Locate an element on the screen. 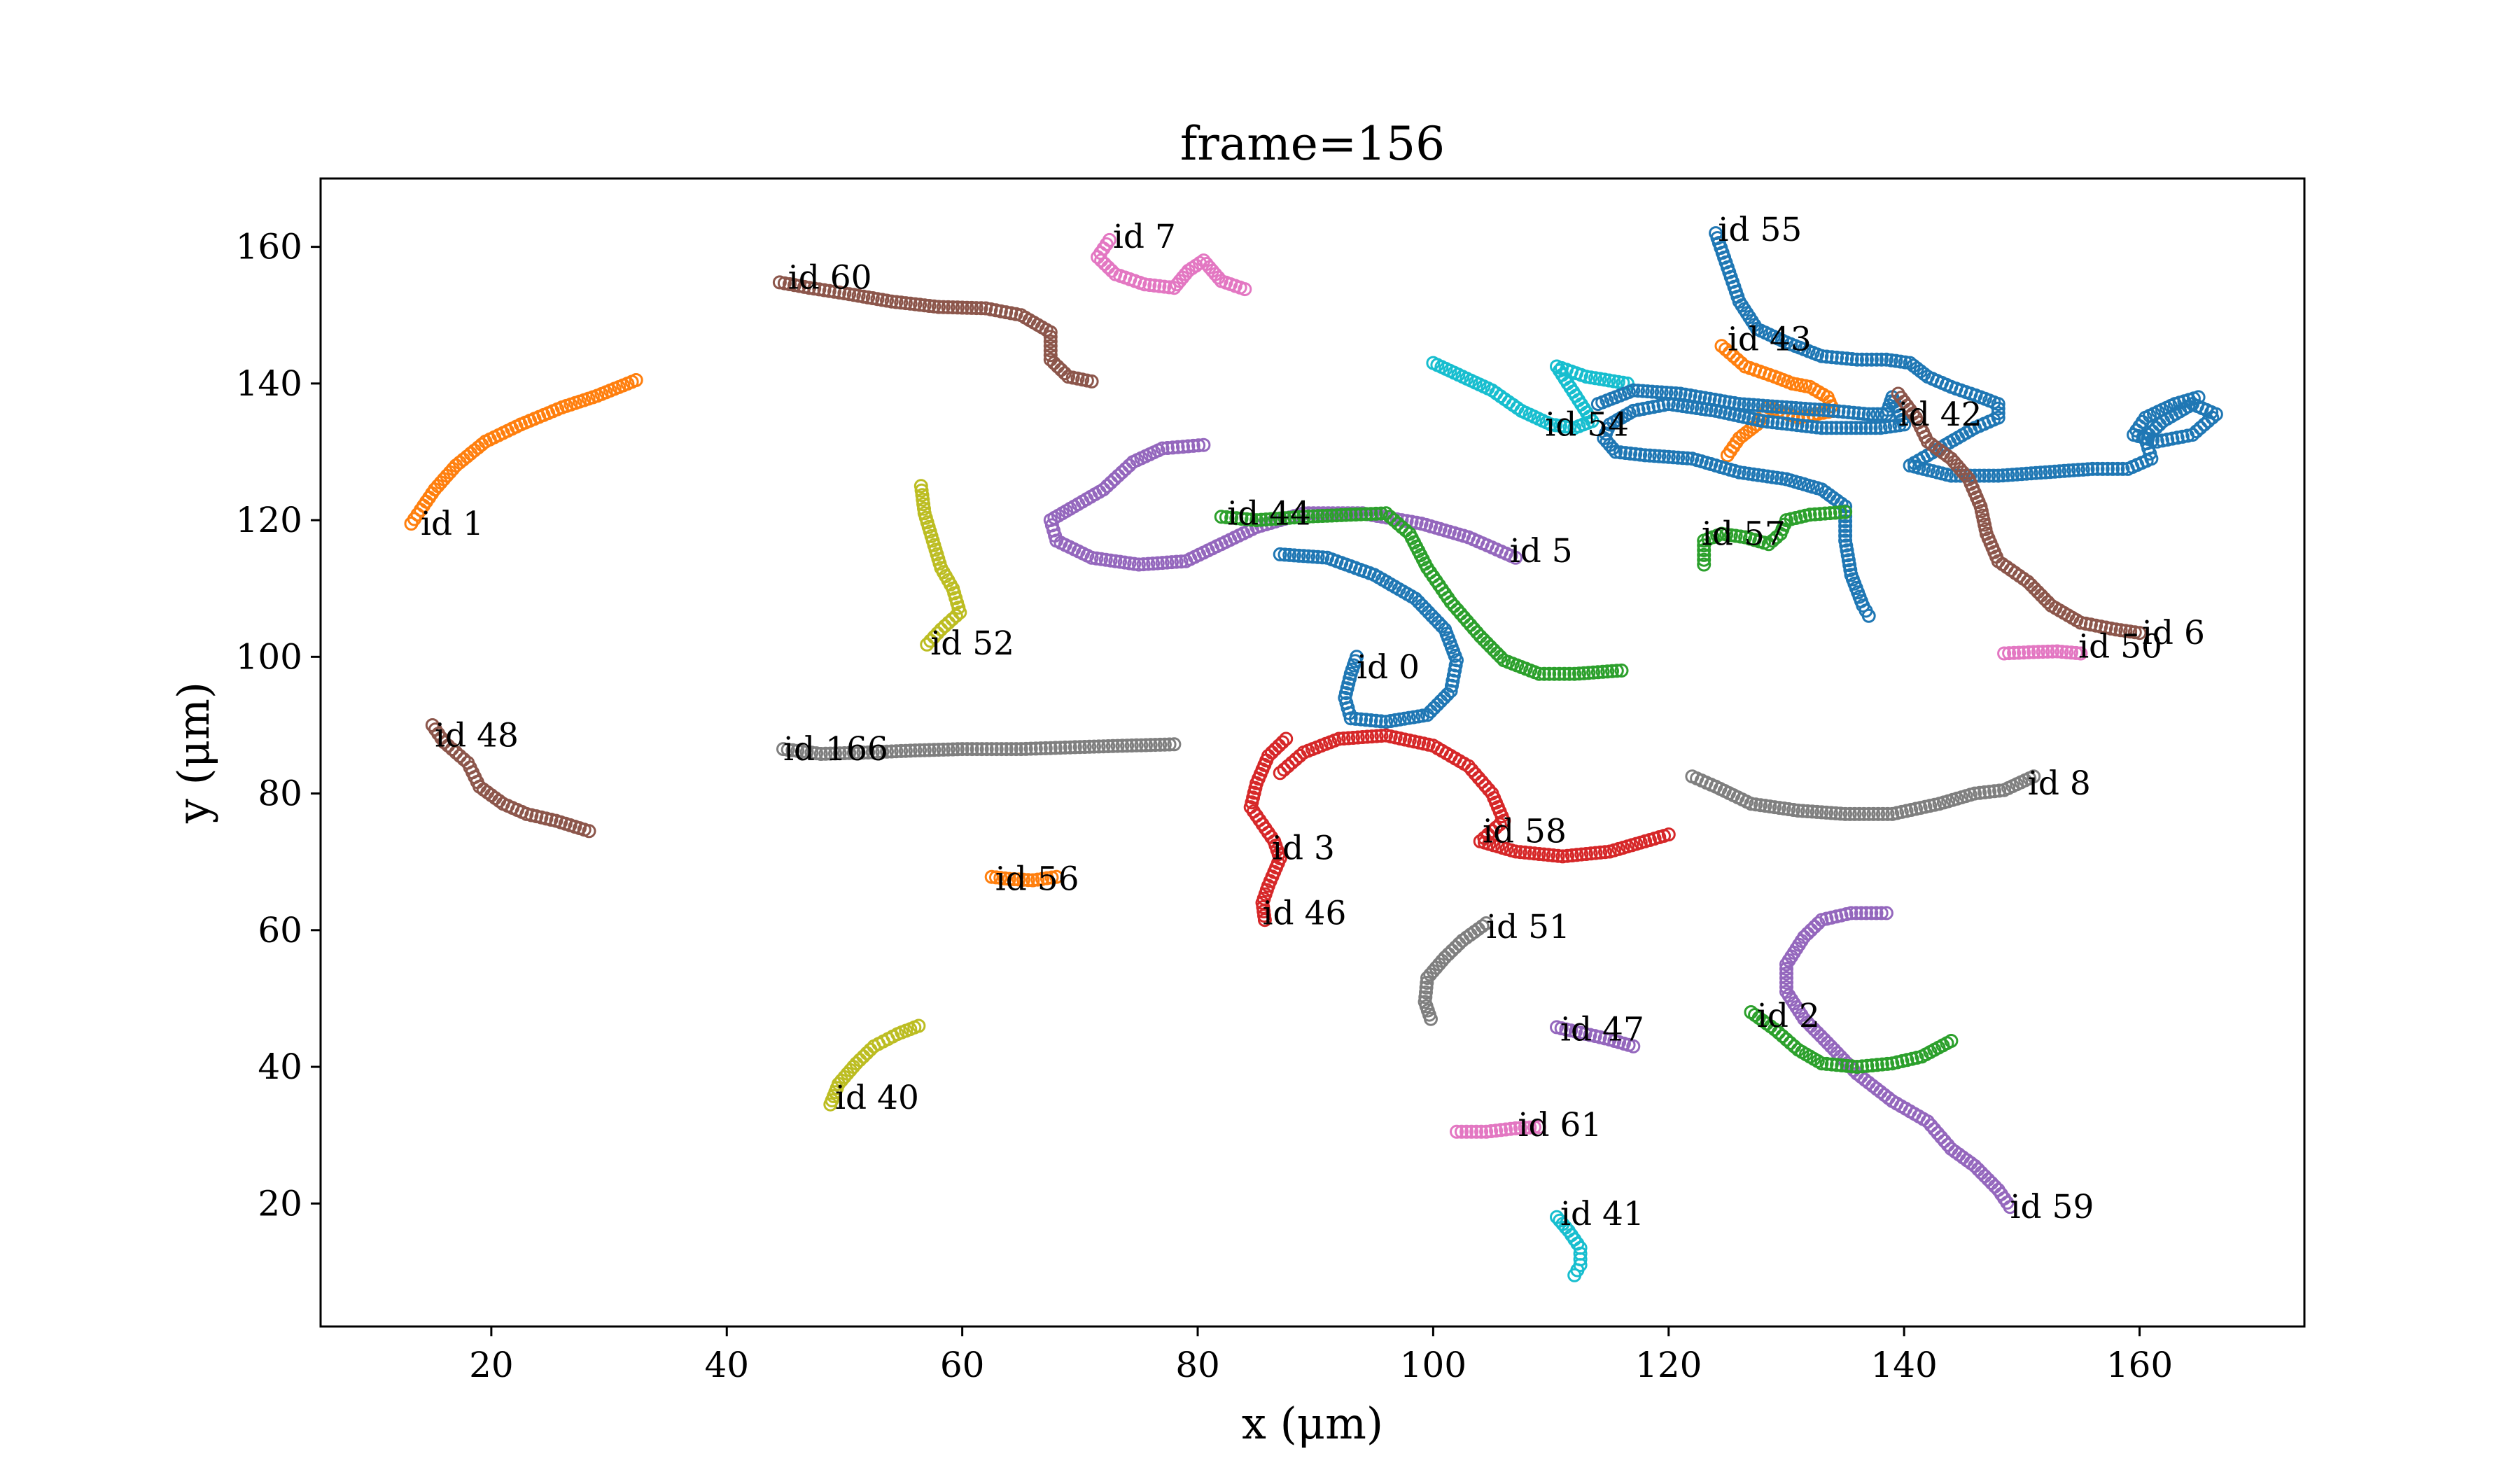  label-id-61: id 61 is located at coordinates (1560, 1125).